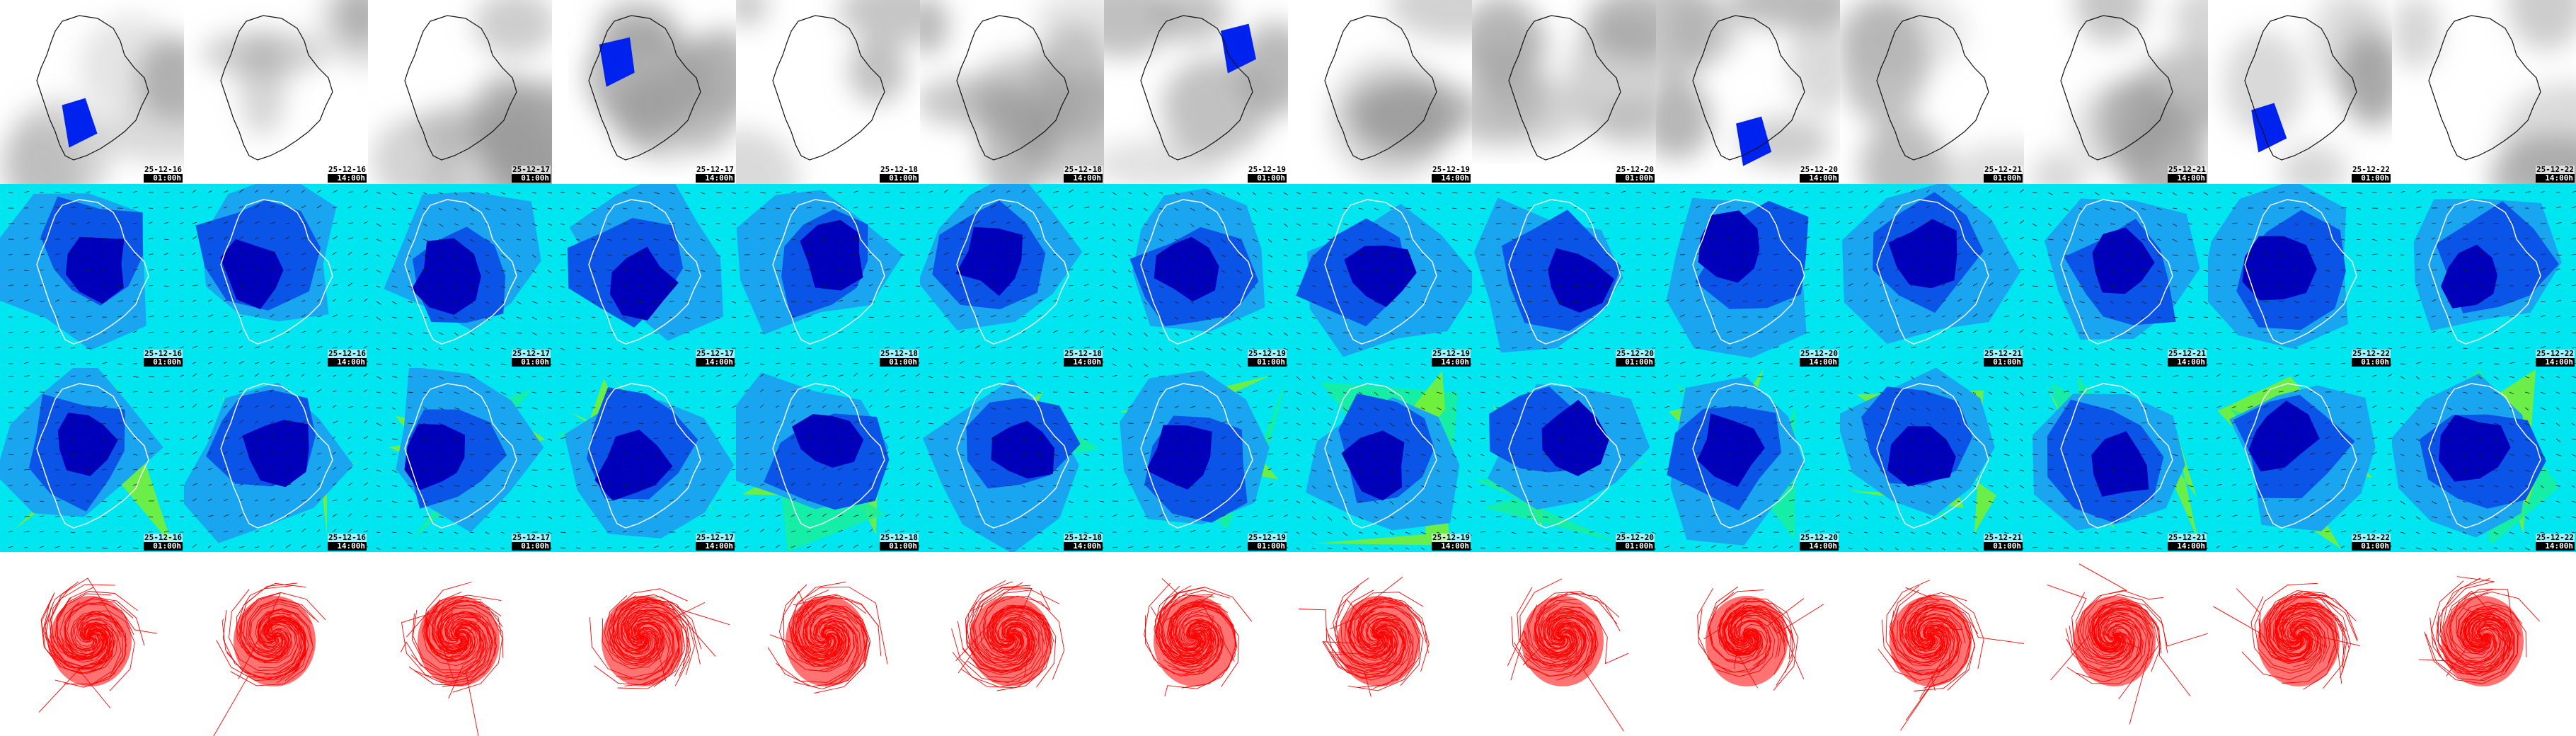 This screenshot has height=736, width=2576. Describe the element at coordinates (2188, 354) in the screenshot. I see `timestamp-date: 25-12-21` at that location.